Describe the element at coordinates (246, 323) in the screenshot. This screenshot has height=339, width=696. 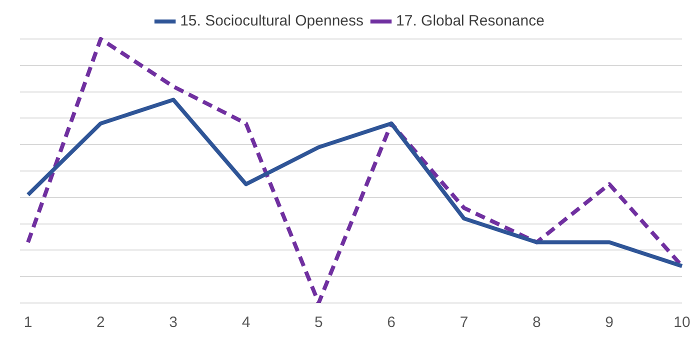
I see `x-tick-label: 4` at that location.